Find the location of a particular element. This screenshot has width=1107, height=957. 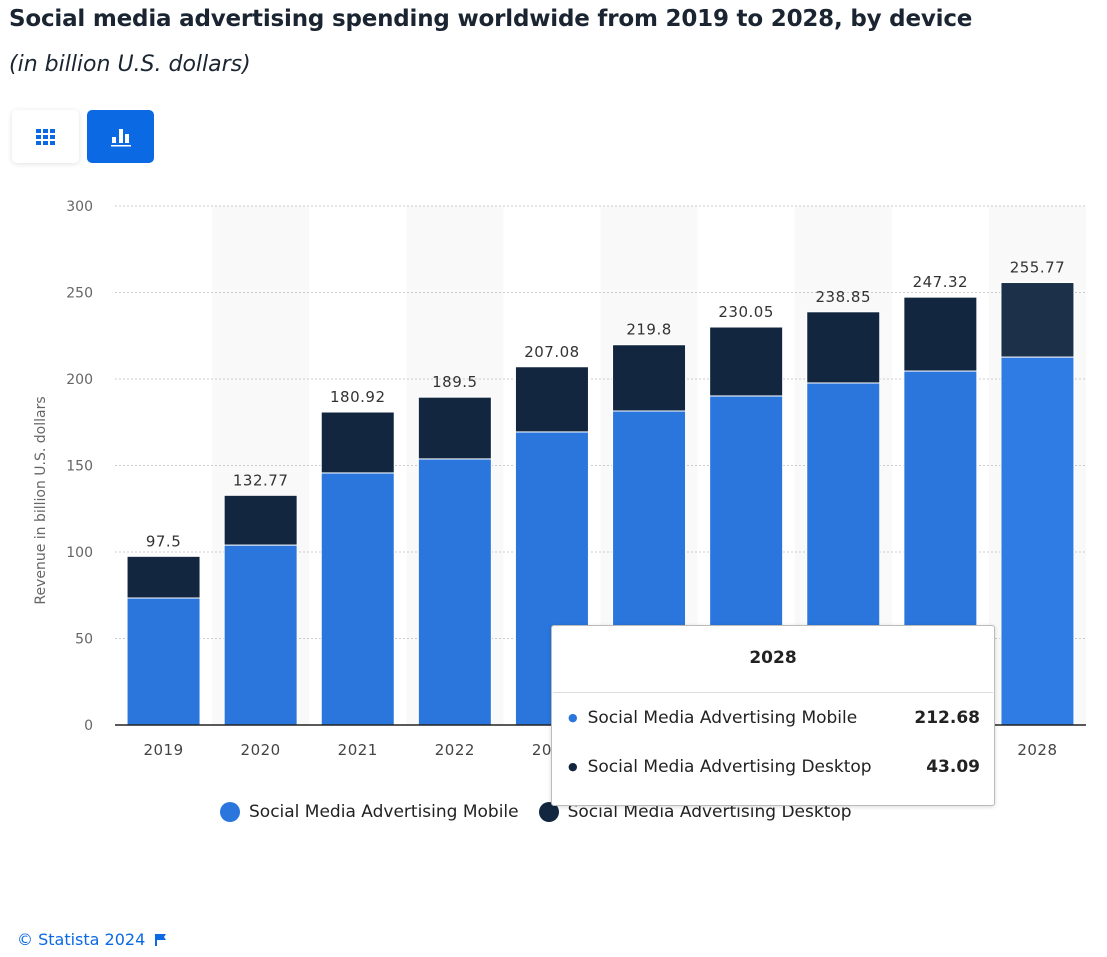

total-data-label: 247.32 is located at coordinates (941, 282).